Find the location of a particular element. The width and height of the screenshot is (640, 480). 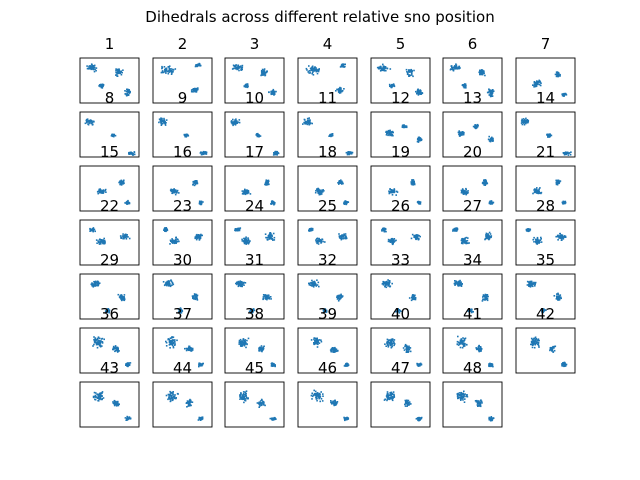

panel-label: 36 is located at coordinates (109, 314).